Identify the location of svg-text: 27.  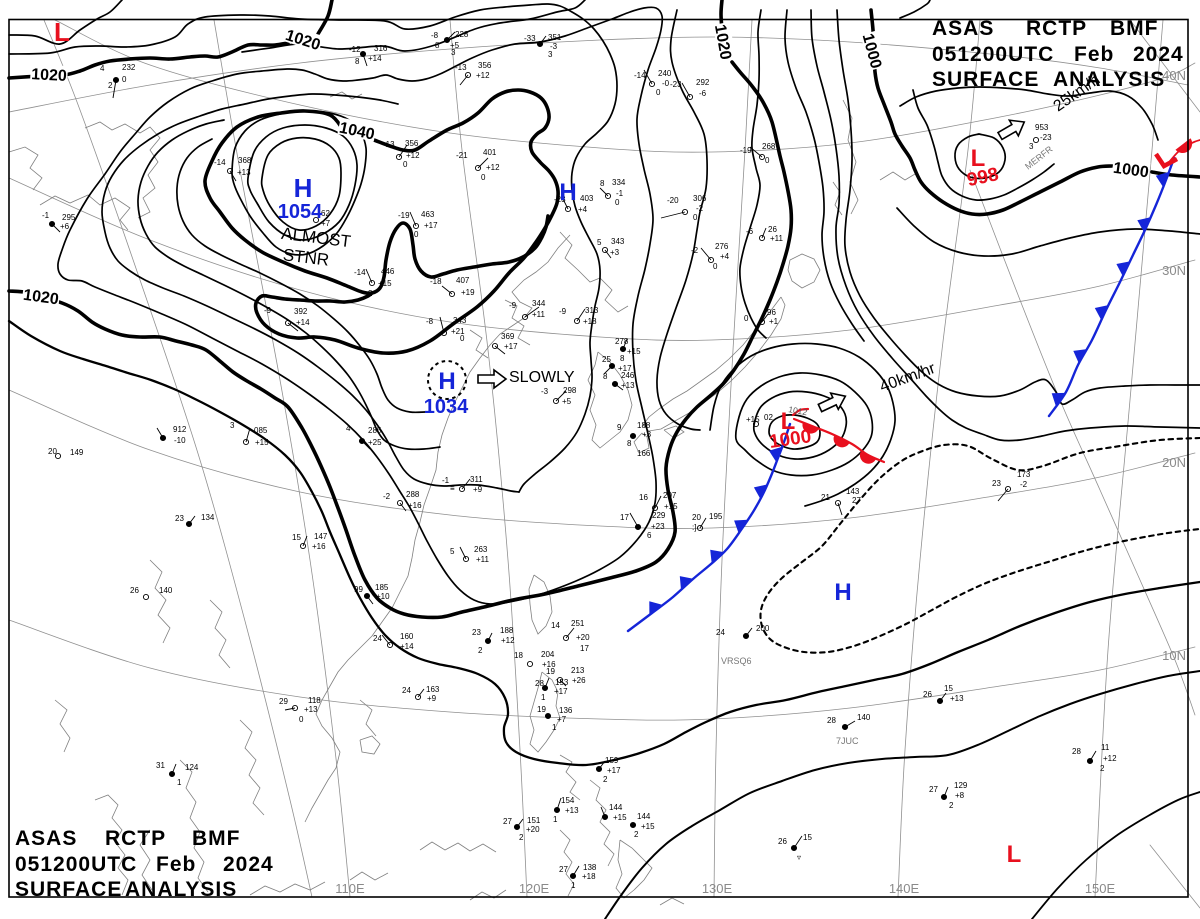
(856, 500).